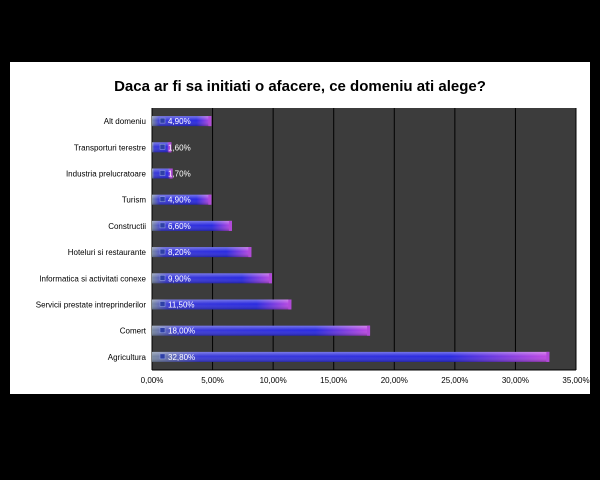  I want to click on category-label: Turism, so click(134, 200).